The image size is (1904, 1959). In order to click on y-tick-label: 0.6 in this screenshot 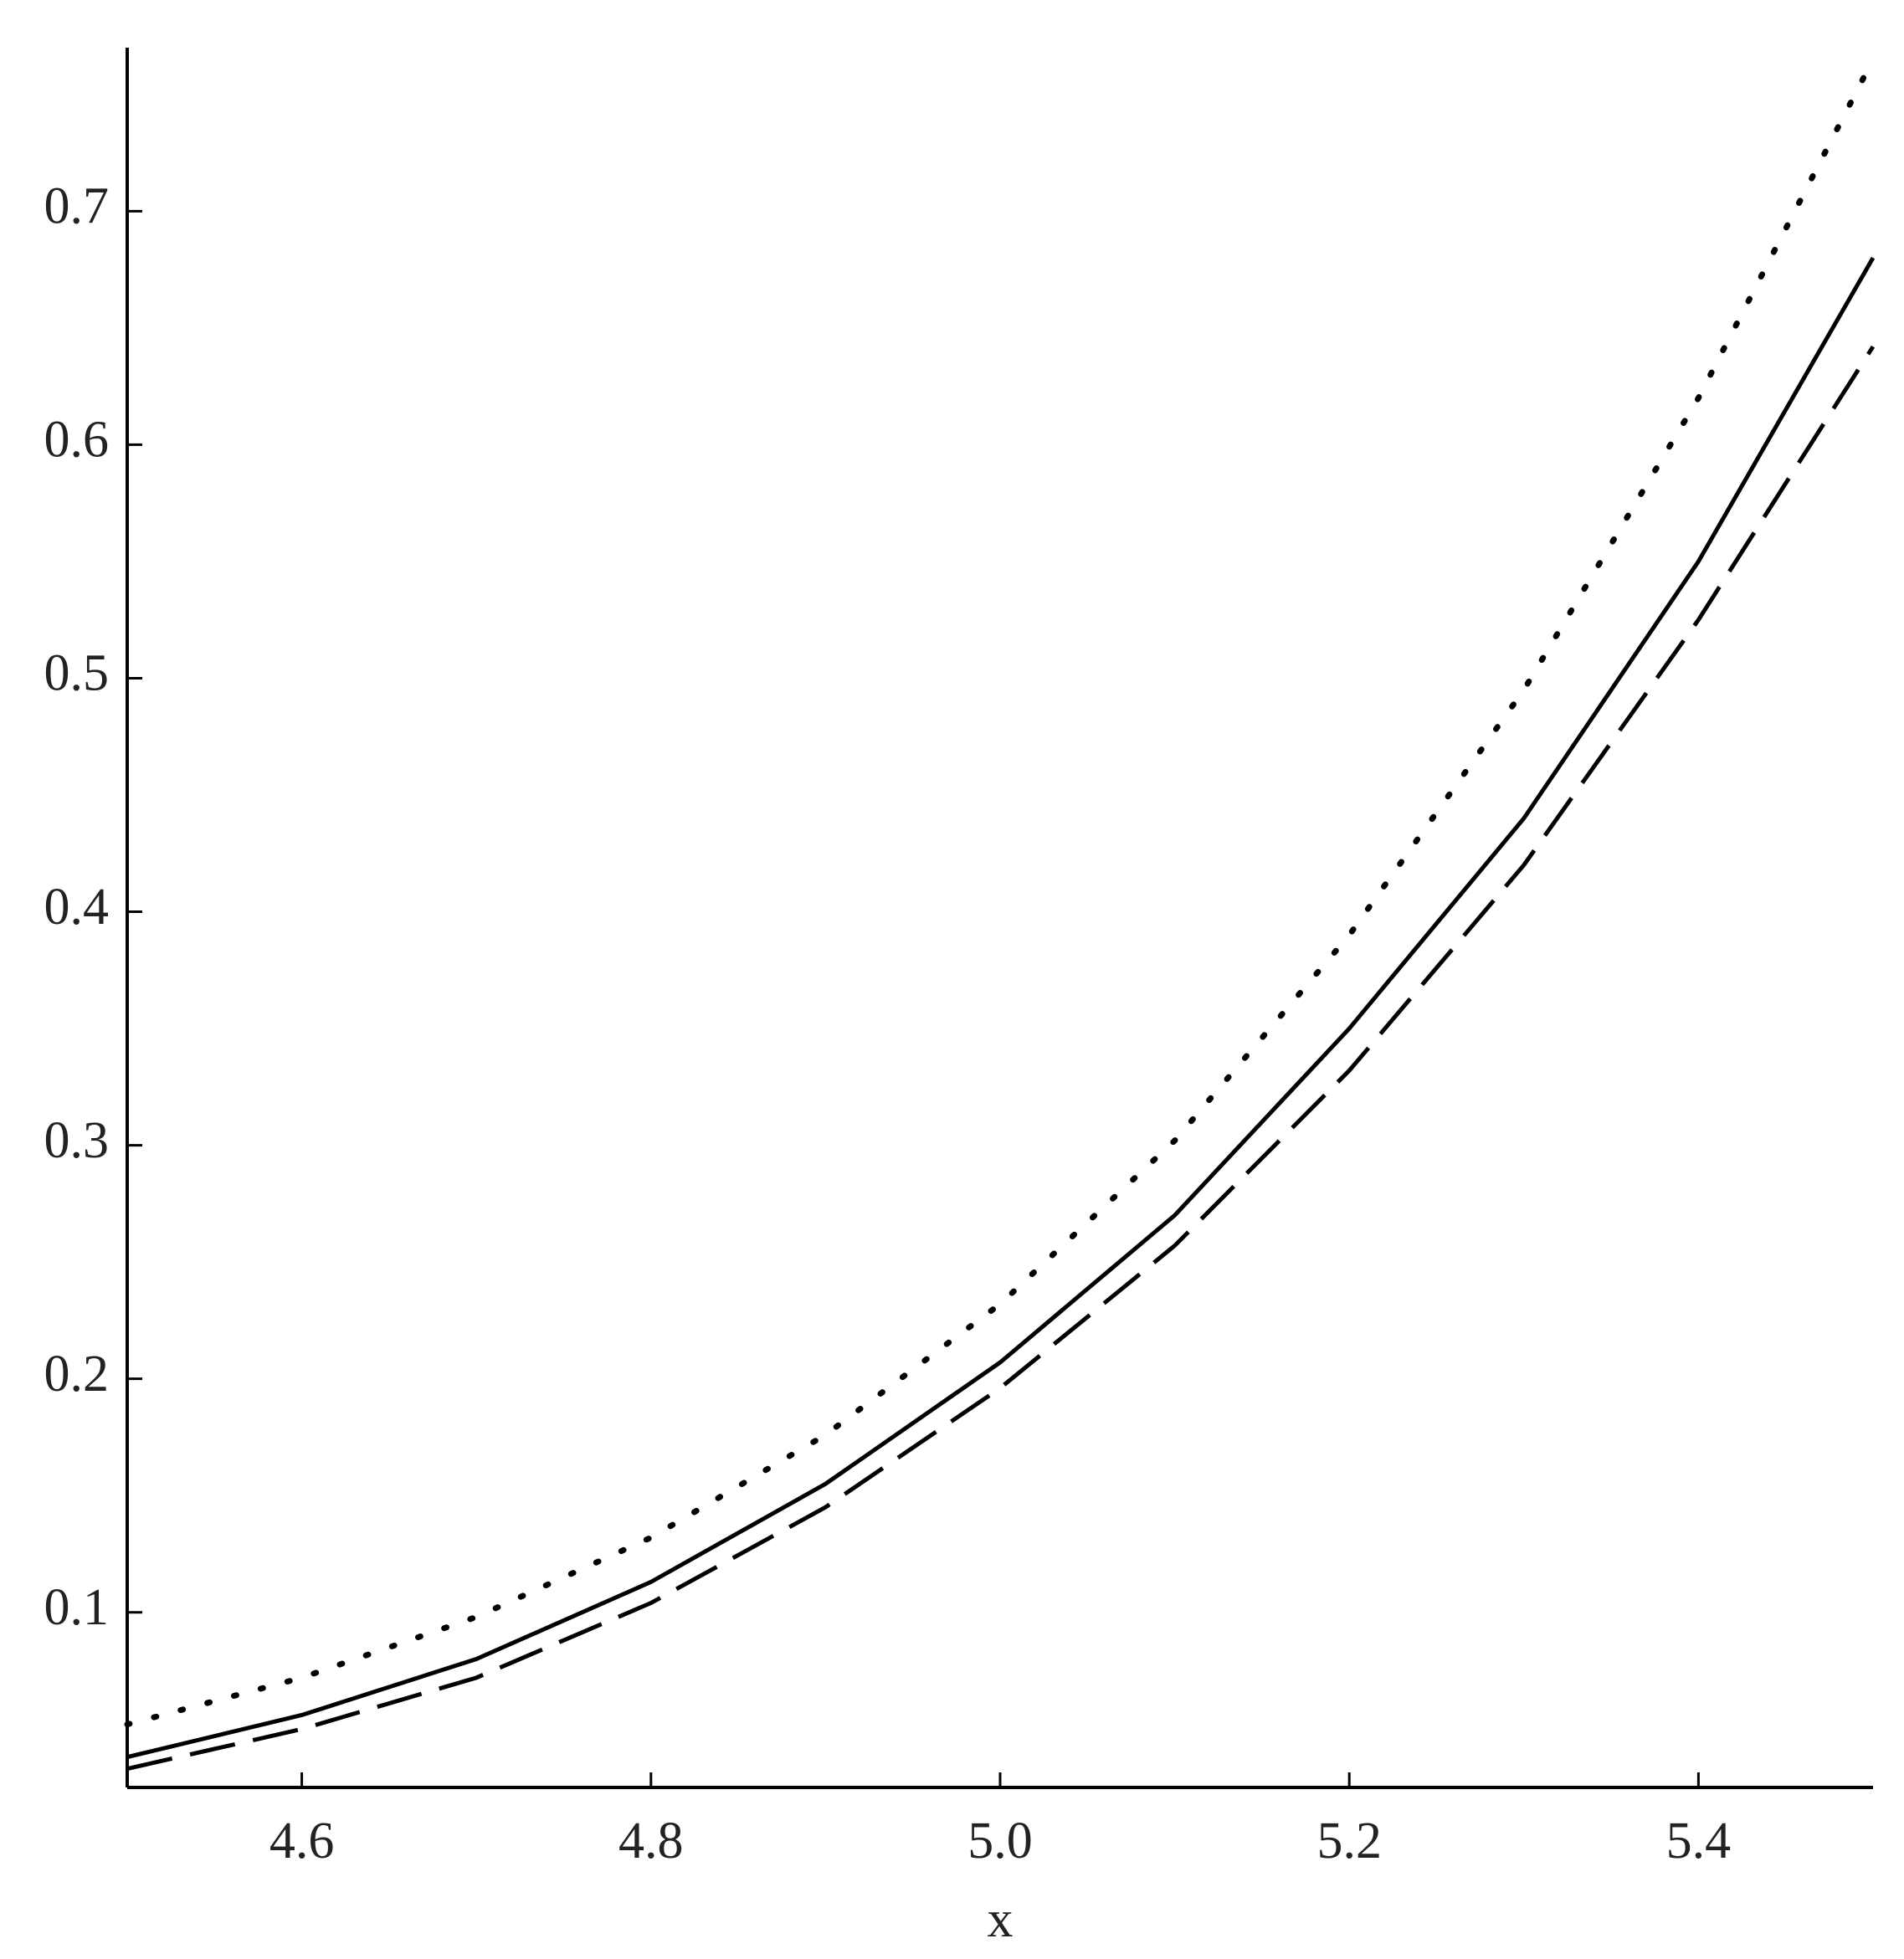, I will do `click(77, 440)`.